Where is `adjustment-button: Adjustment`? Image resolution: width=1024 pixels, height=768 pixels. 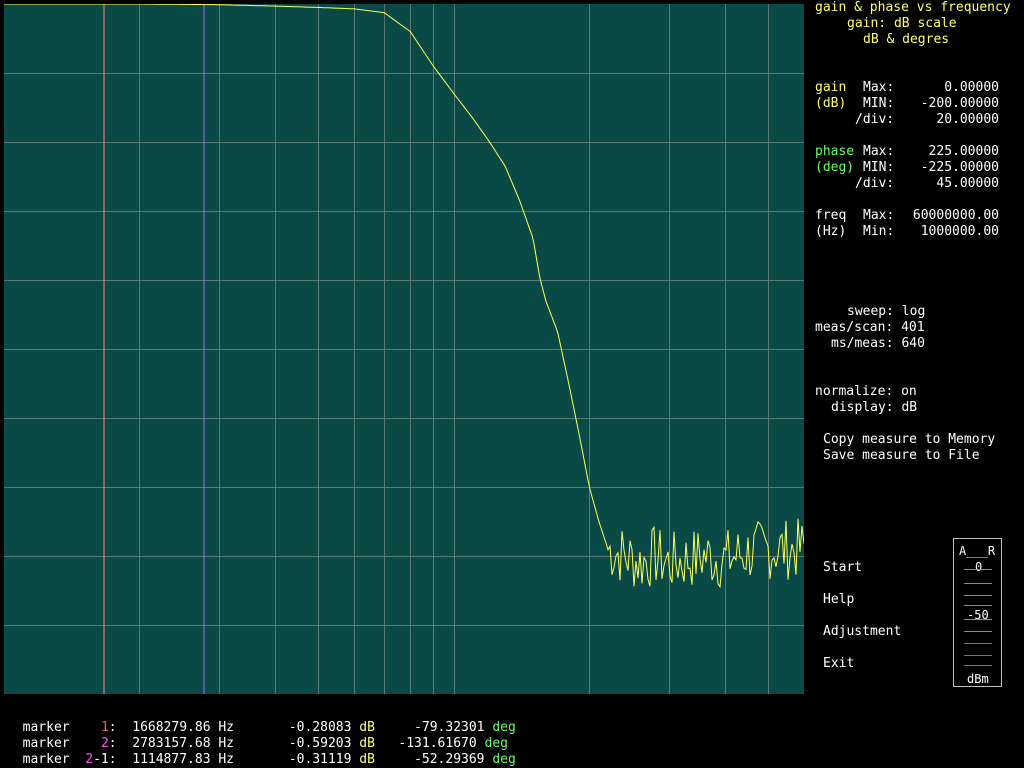
adjustment-button: Adjustment is located at coordinates (862, 631).